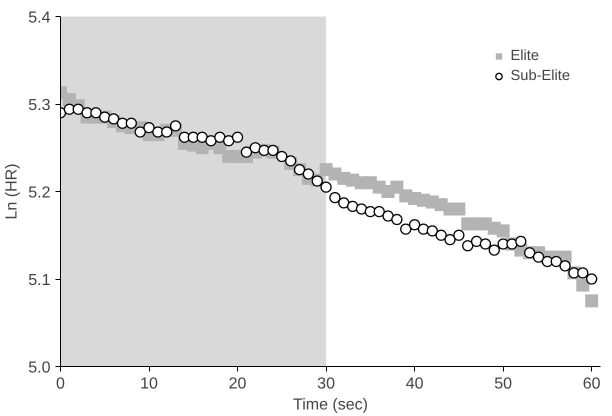 This screenshot has width=612, height=416. Describe the element at coordinates (326, 384) in the screenshot. I see `x-tick-label: 30` at that location.